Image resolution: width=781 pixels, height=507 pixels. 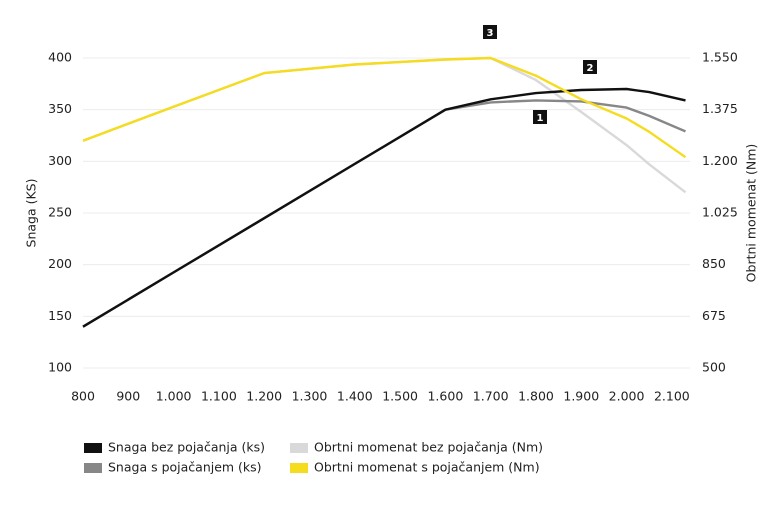 I want to click on x-tick-label: 2.100, so click(x=672, y=396).